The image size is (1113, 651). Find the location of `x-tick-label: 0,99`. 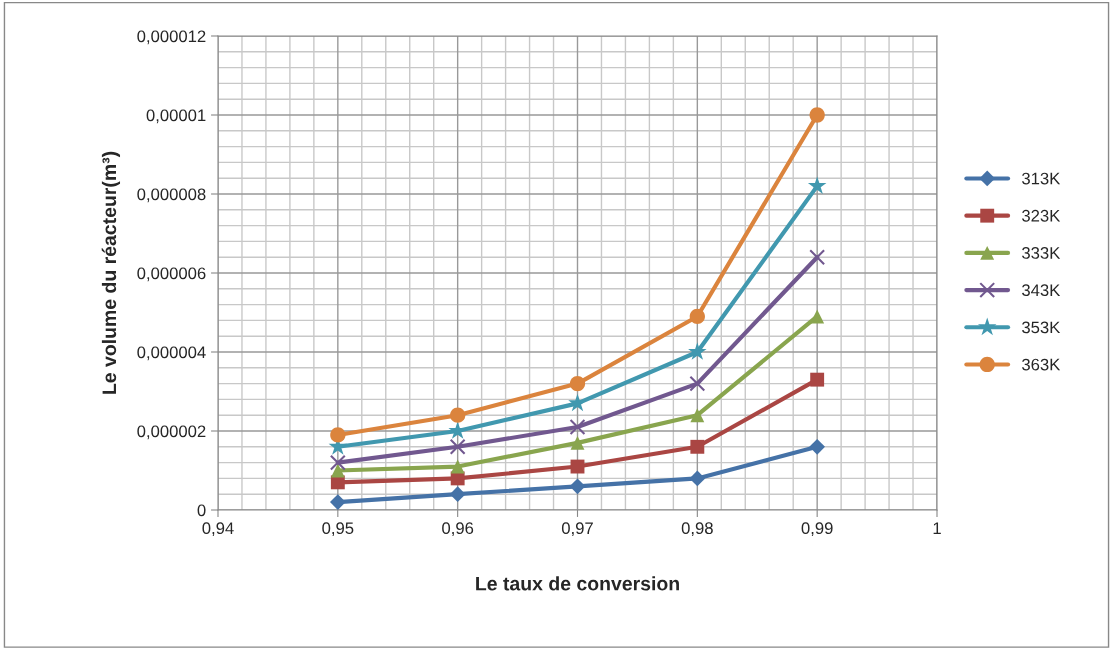

x-tick-label: 0,99 is located at coordinates (817, 529).